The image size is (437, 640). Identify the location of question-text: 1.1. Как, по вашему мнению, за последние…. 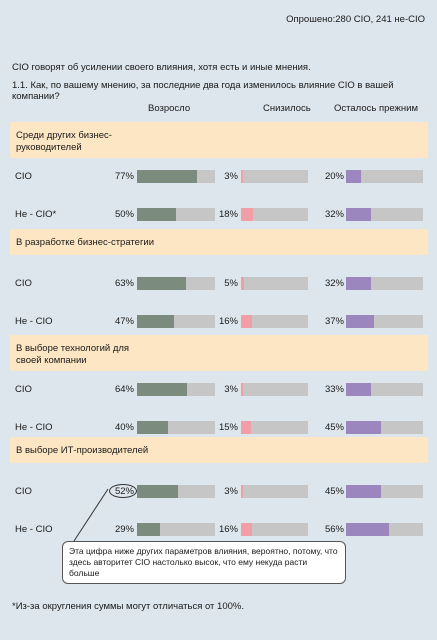
(203, 91).